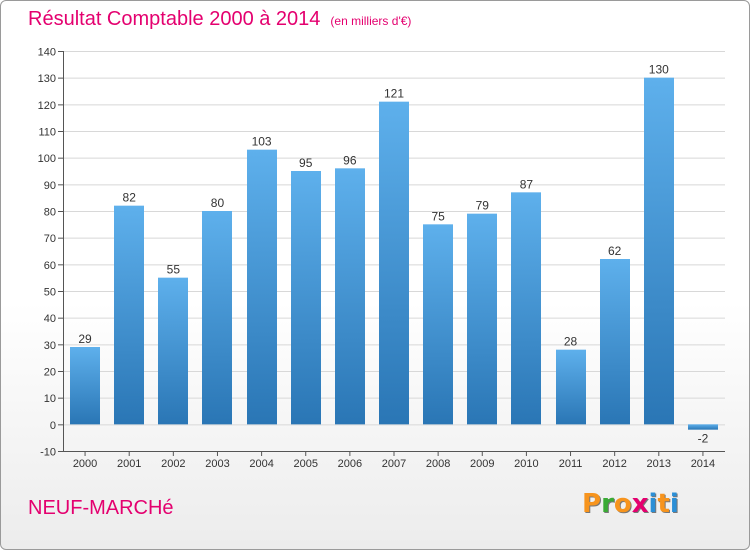 This screenshot has height=550, width=750. What do you see at coordinates (483, 206) in the screenshot?
I see `data-label: 79` at bounding box center [483, 206].